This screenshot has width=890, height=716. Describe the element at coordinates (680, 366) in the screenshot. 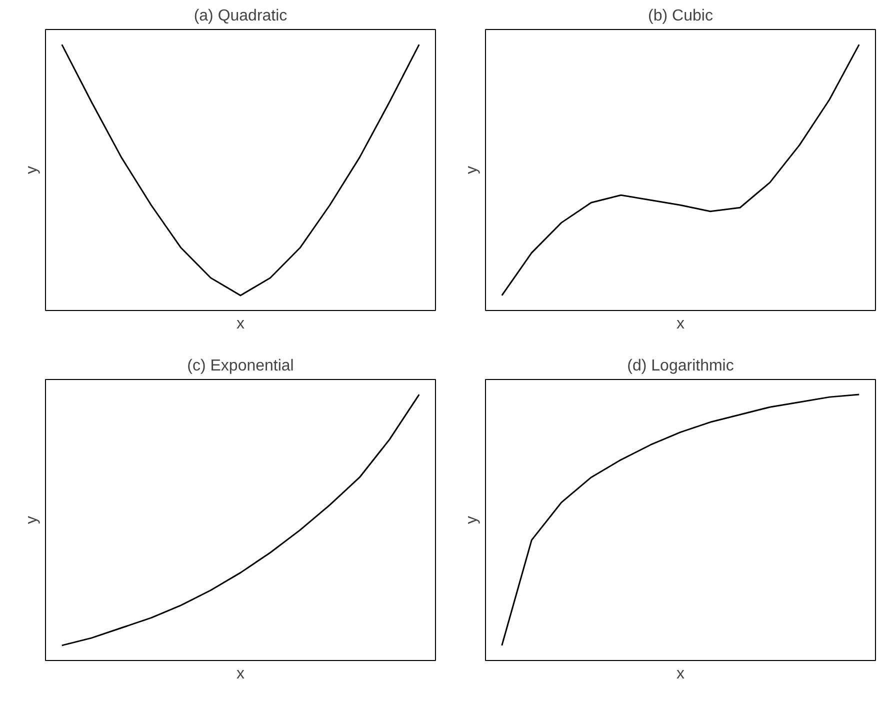

I see `chart-title: (d) Logarithmic` at that location.